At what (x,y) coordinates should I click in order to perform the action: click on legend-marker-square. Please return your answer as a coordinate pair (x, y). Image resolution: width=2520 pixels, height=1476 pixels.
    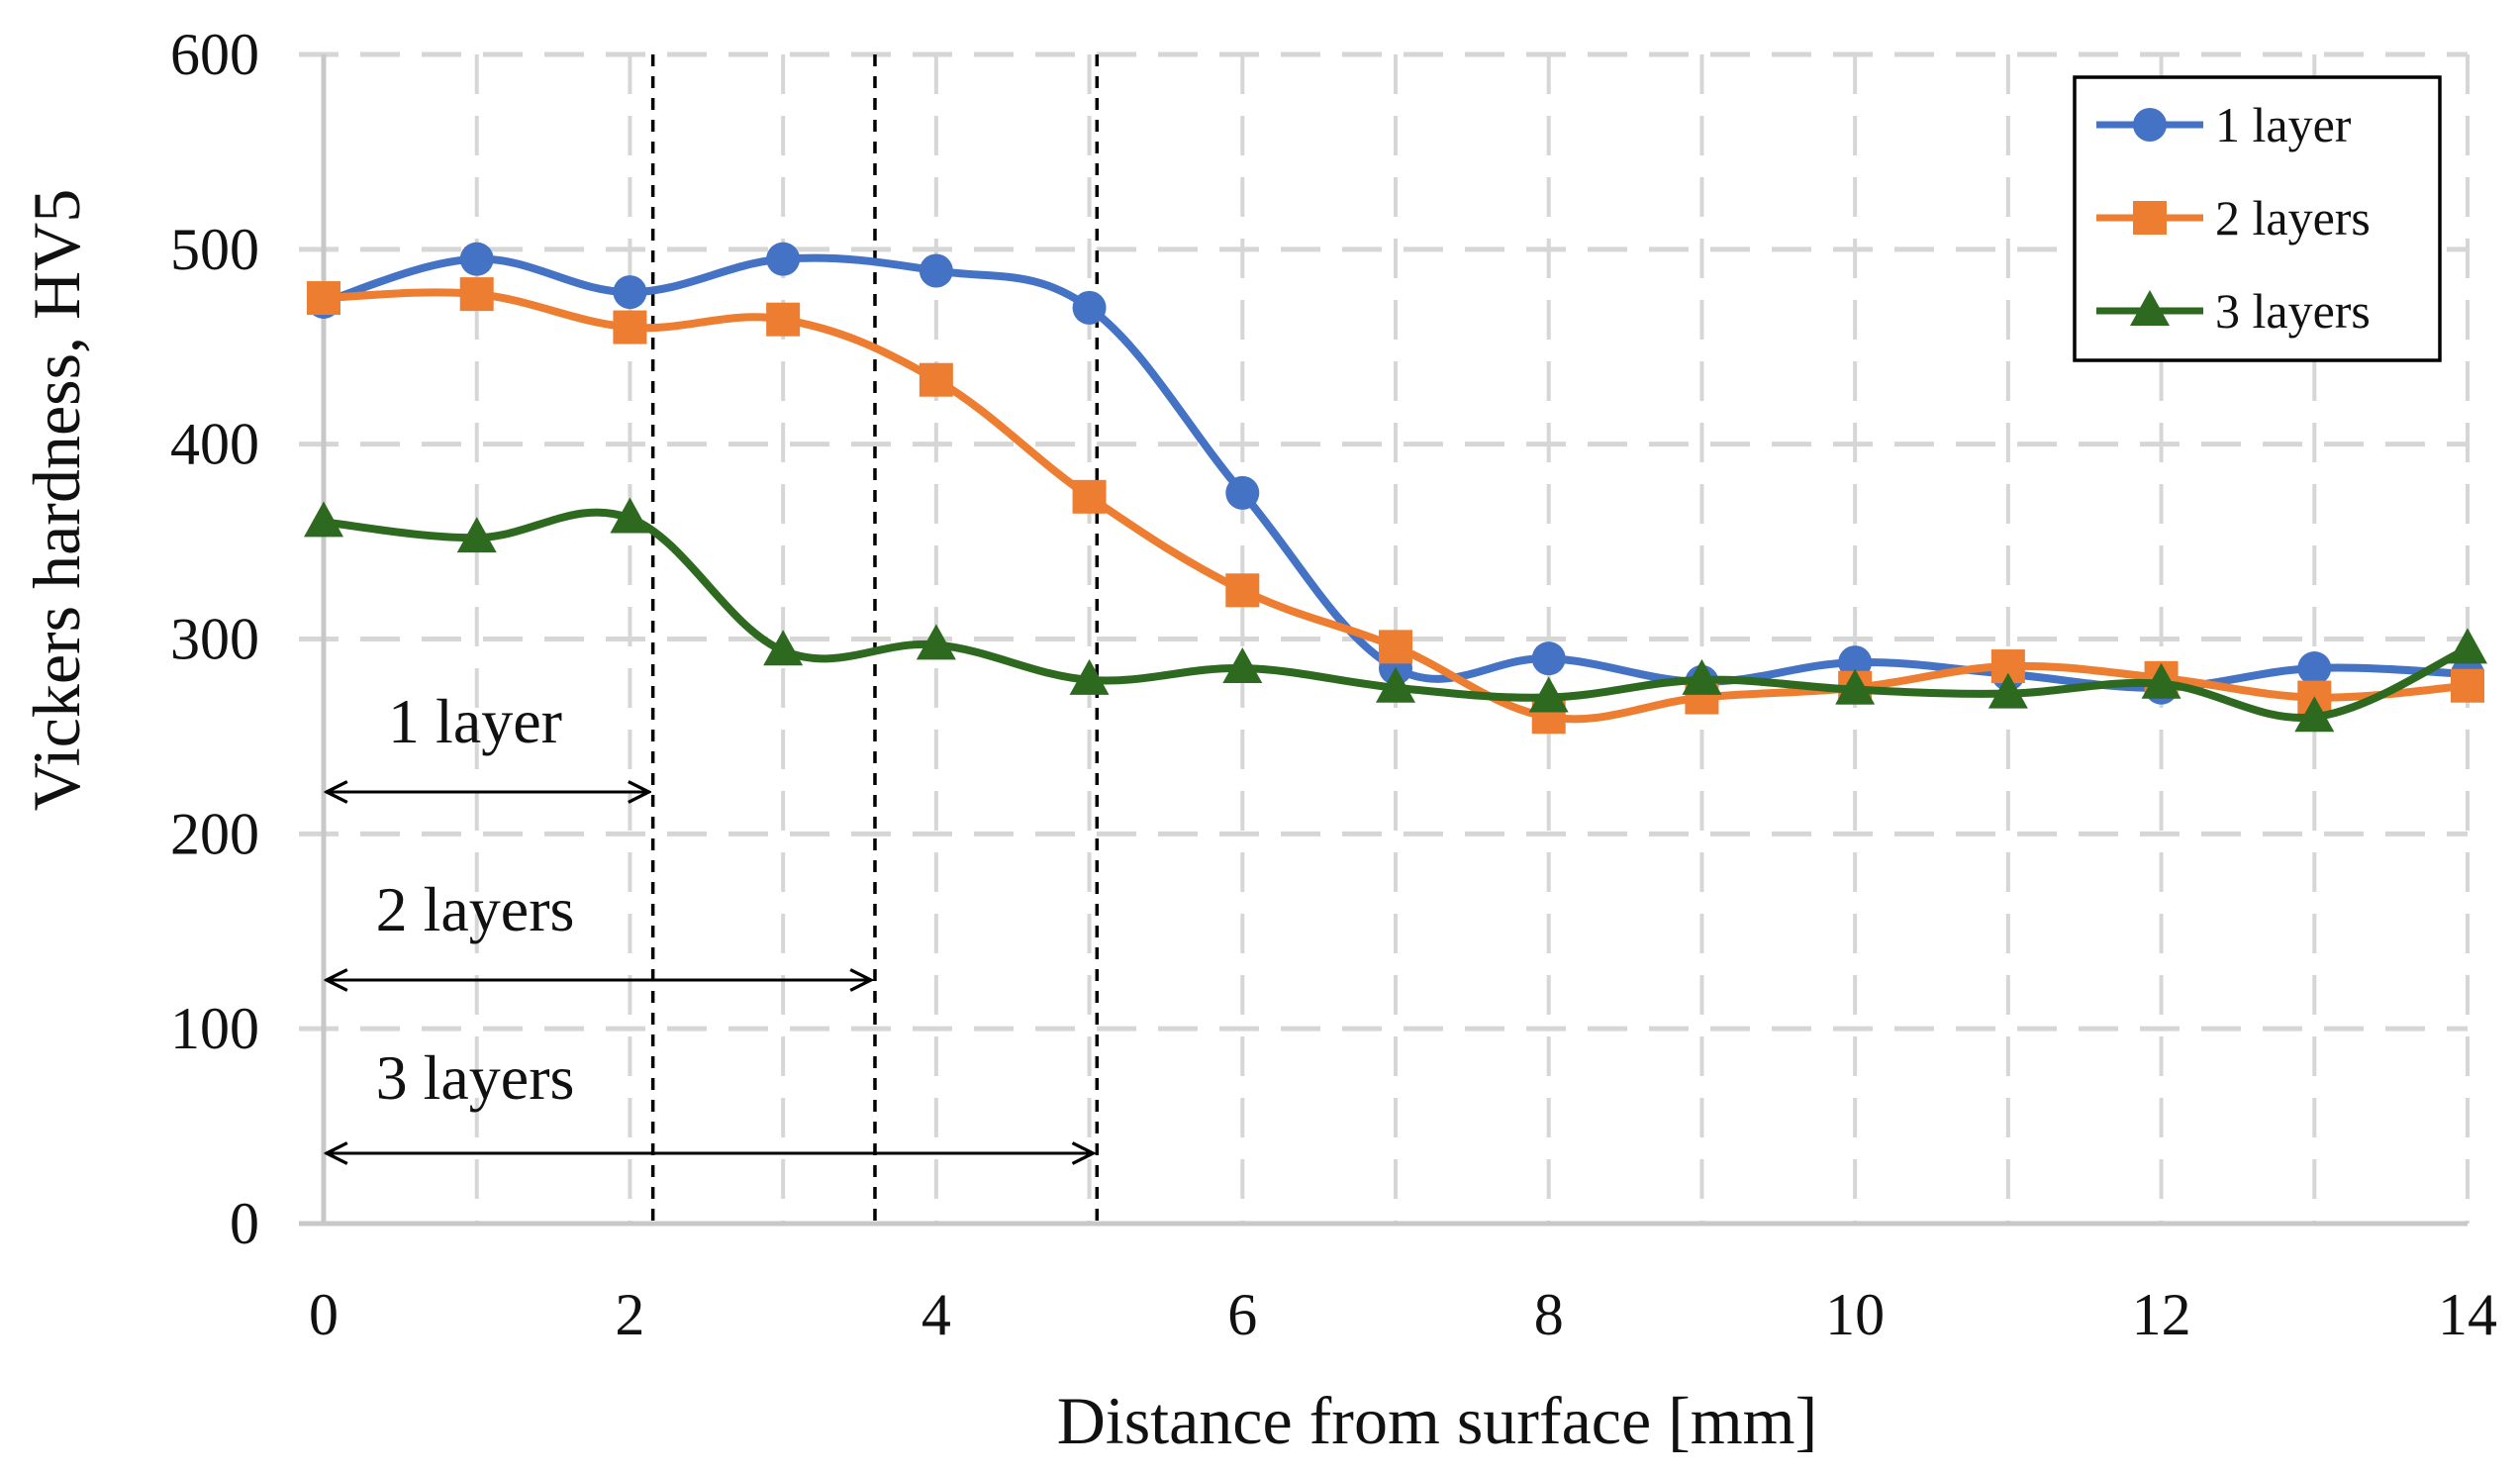
    Looking at the image, I should click on (2150, 218).